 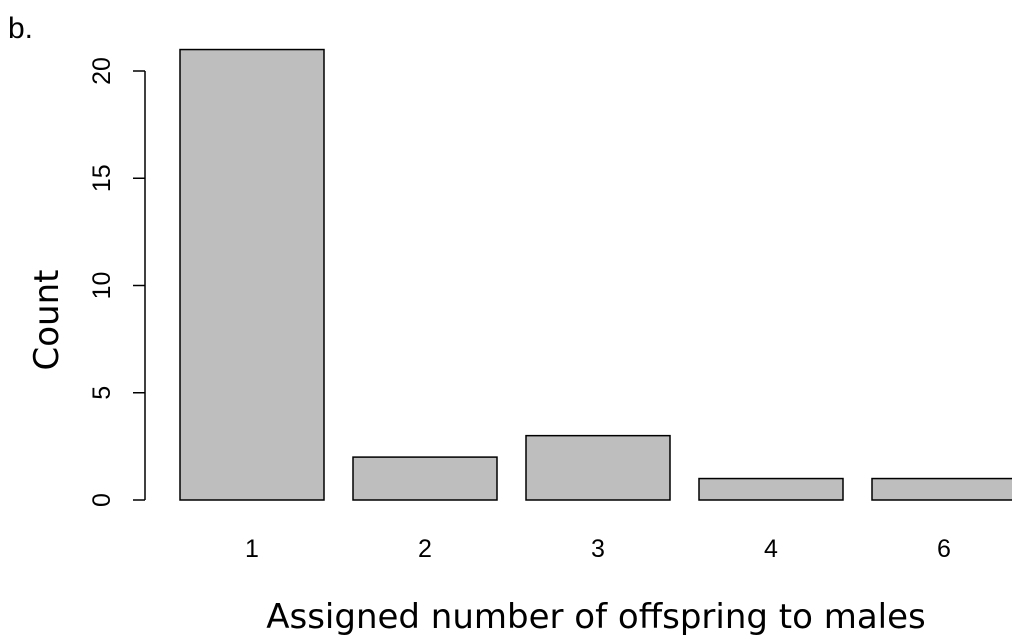 I want to click on x-axis-title: Assigned number of offspring to males, so click(x=596, y=617).